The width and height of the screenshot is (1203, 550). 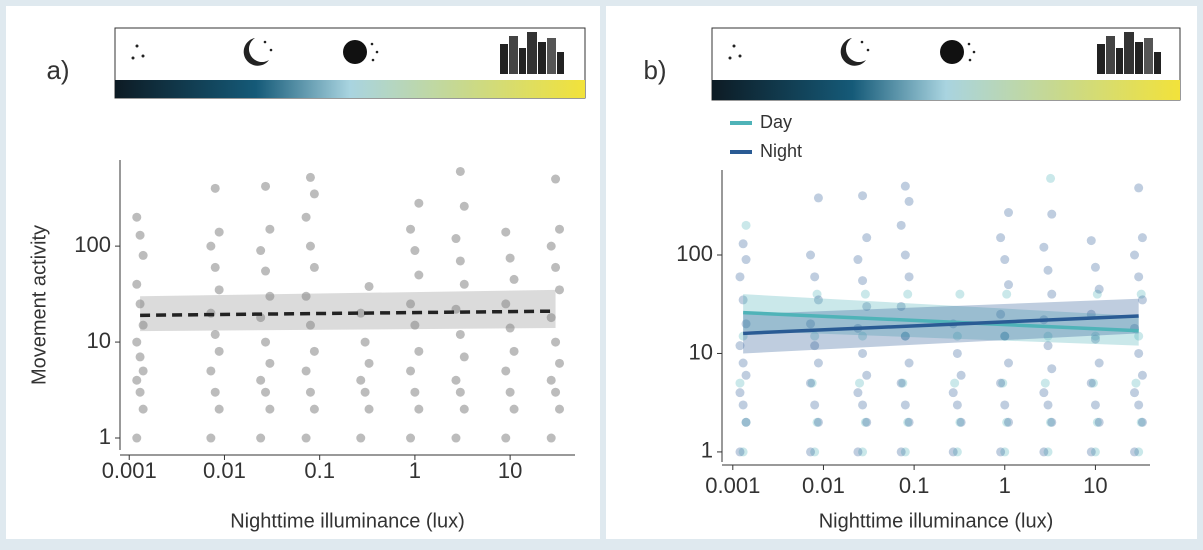 What do you see at coordinates (781, 151) in the screenshot?
I see `legend-label: Night` at bounding box center [781, 151].